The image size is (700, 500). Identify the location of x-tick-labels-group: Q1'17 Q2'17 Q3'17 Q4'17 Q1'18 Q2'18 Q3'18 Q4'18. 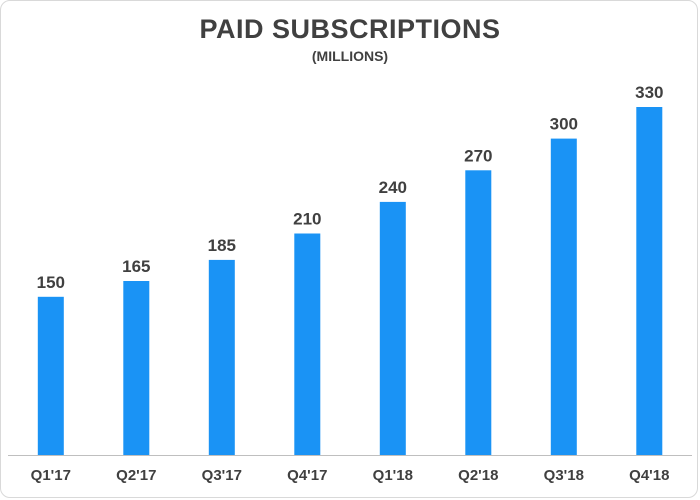
(350, 475).